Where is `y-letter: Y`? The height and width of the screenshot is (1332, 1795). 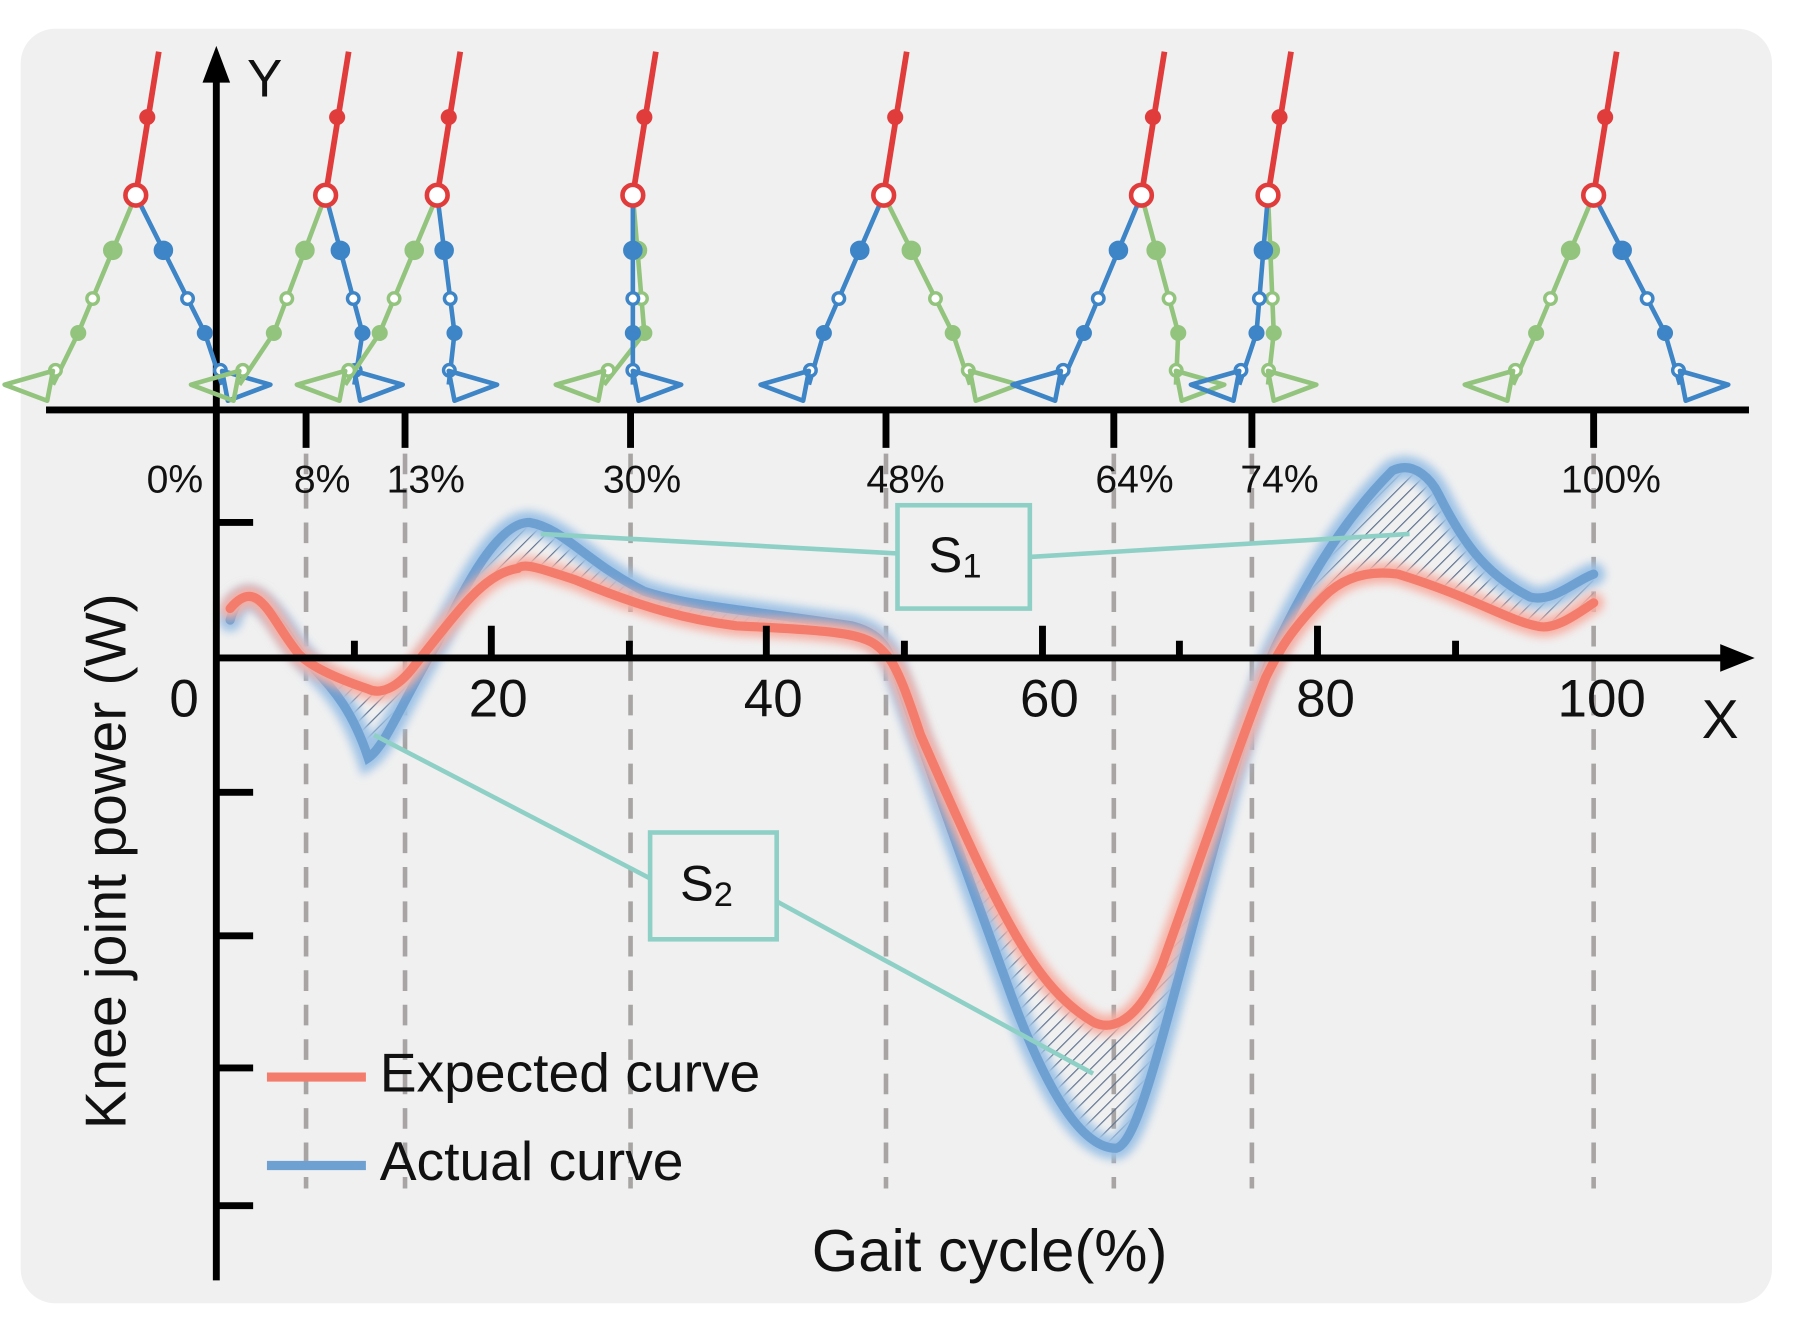 y-letter: Y is located at coordinates (264, 79).